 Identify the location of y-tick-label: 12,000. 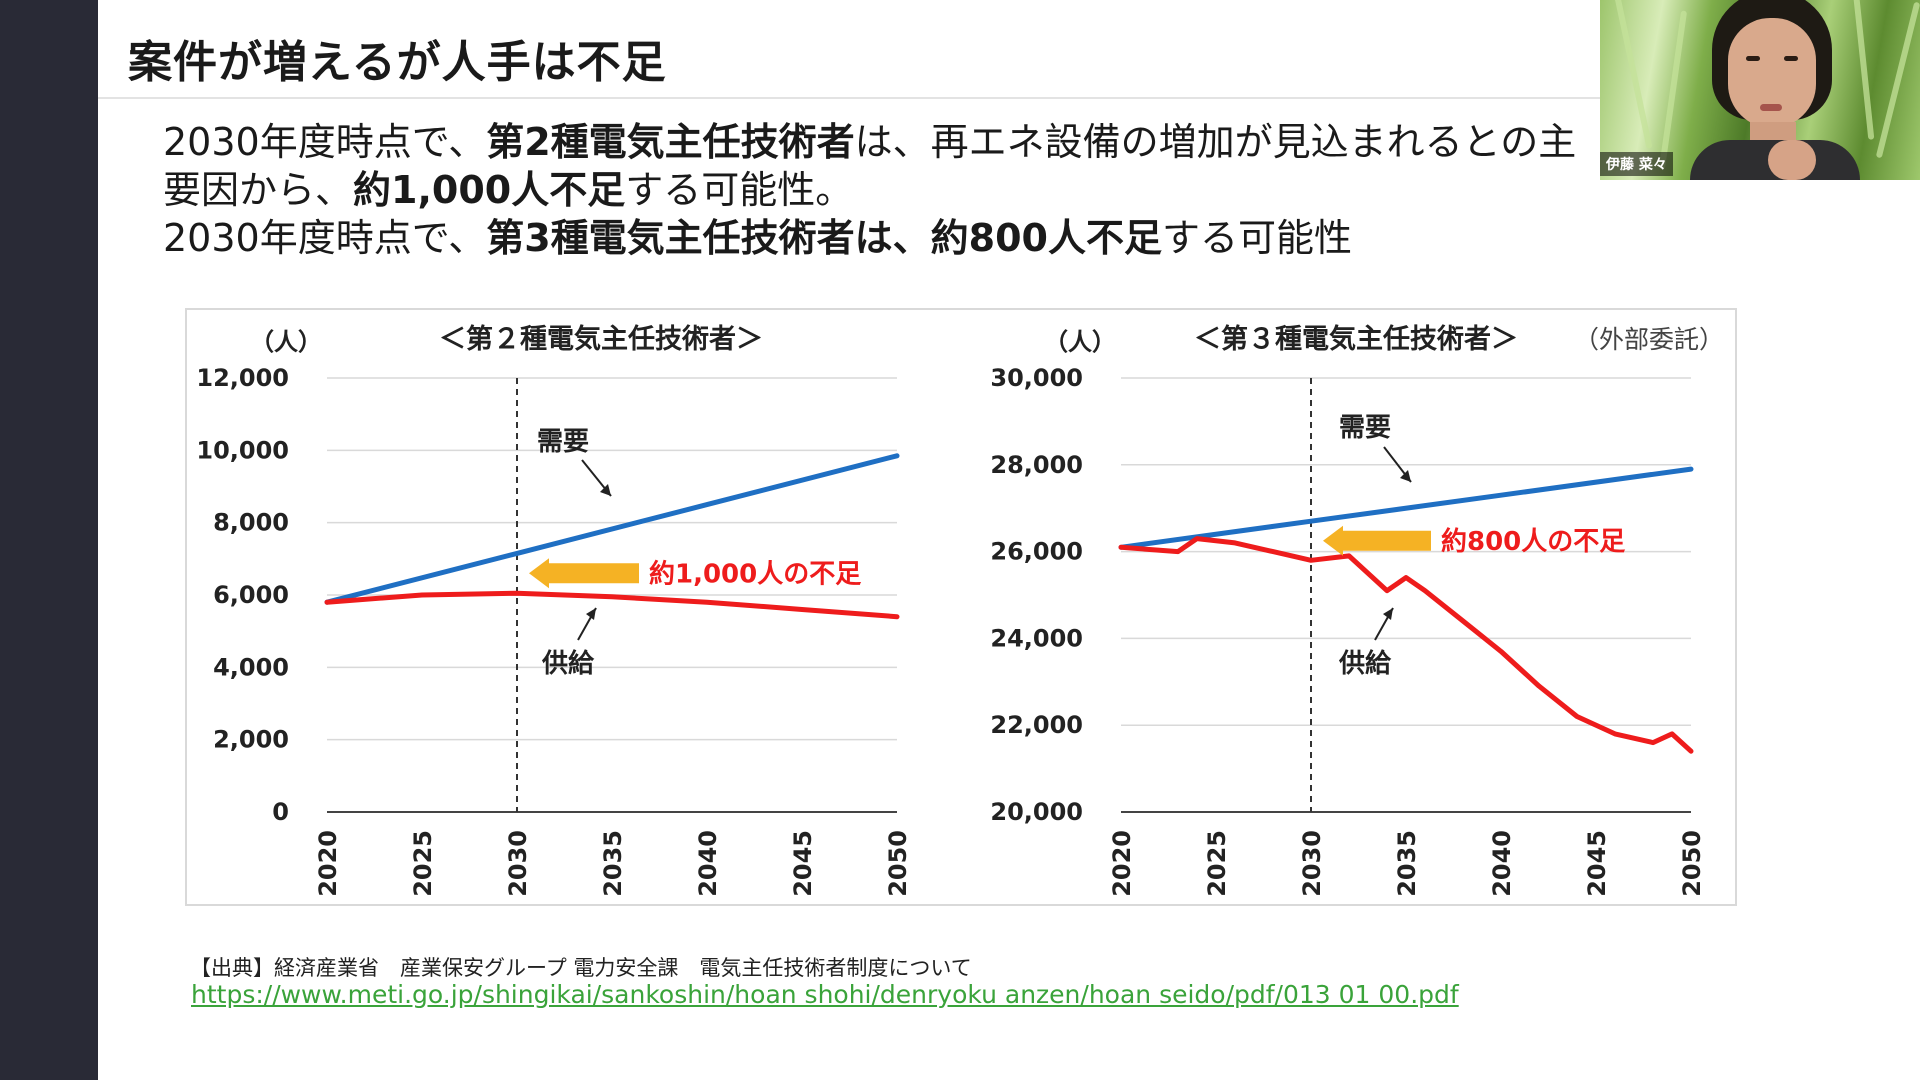
(242, 378).